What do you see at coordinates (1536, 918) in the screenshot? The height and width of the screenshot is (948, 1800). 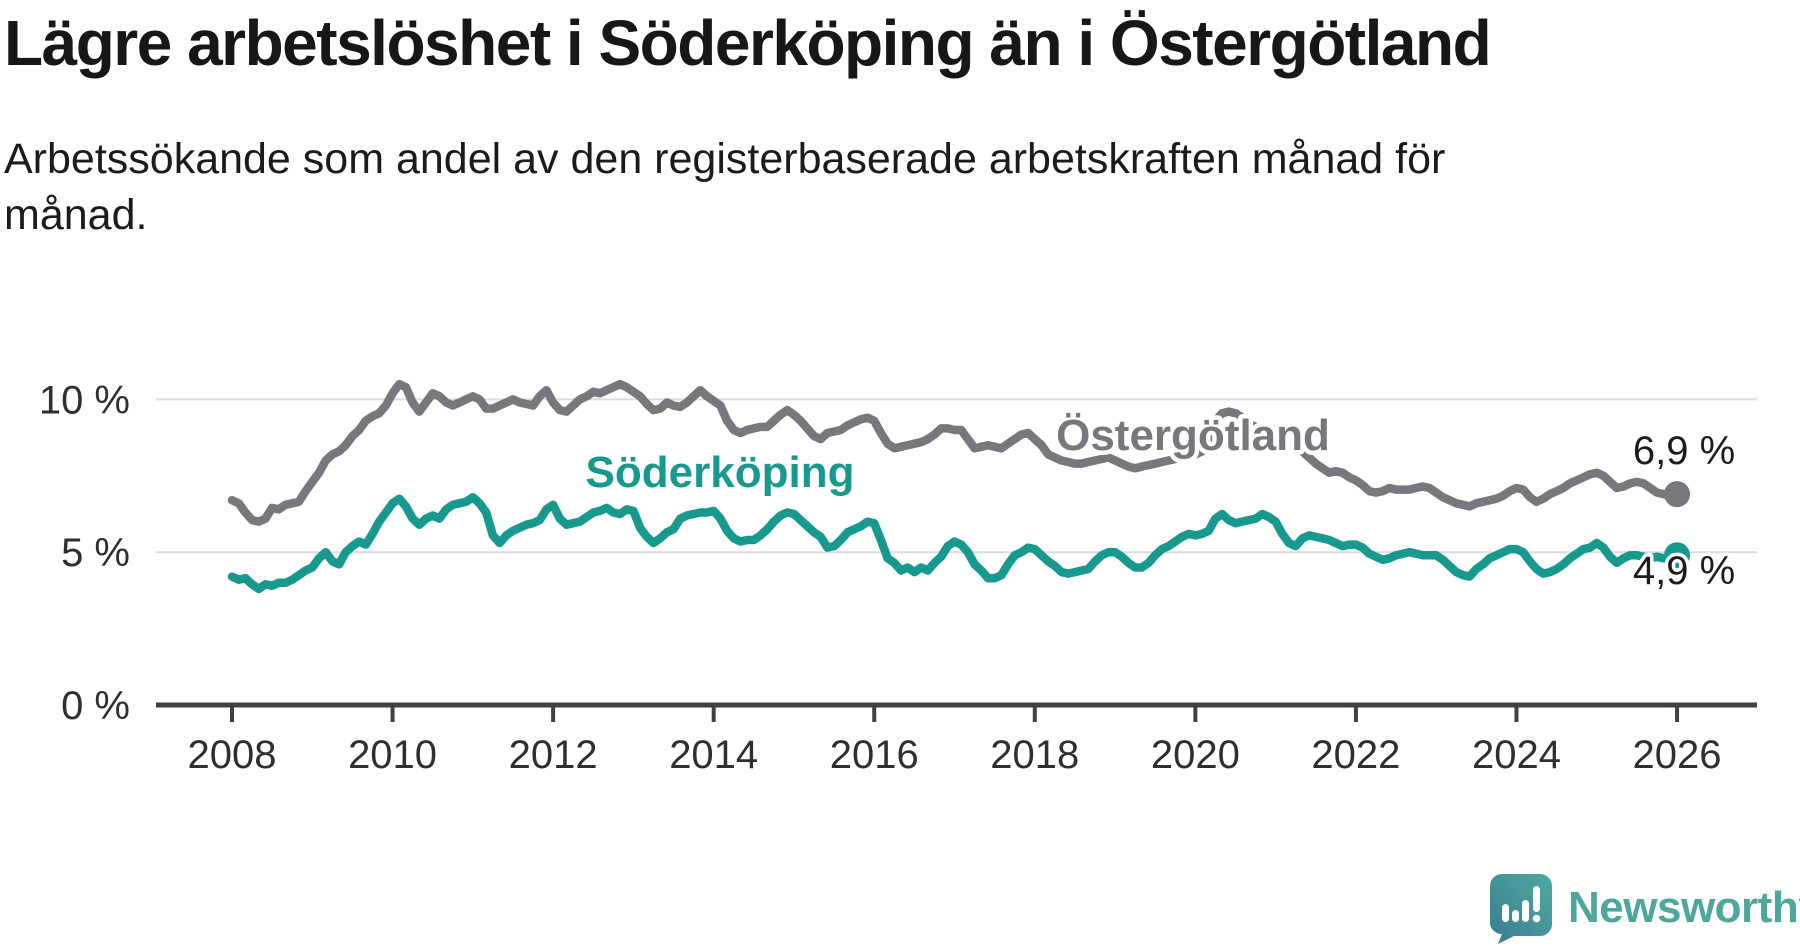 I see `exclamation-dot-icon` at bounding box center [1536, 918].